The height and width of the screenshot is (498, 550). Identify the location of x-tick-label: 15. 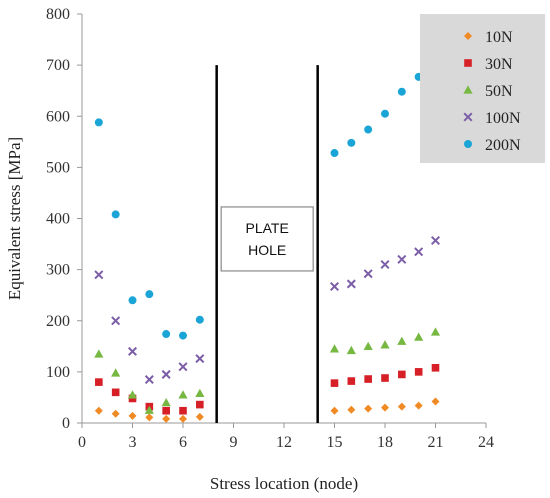
(335, 442).